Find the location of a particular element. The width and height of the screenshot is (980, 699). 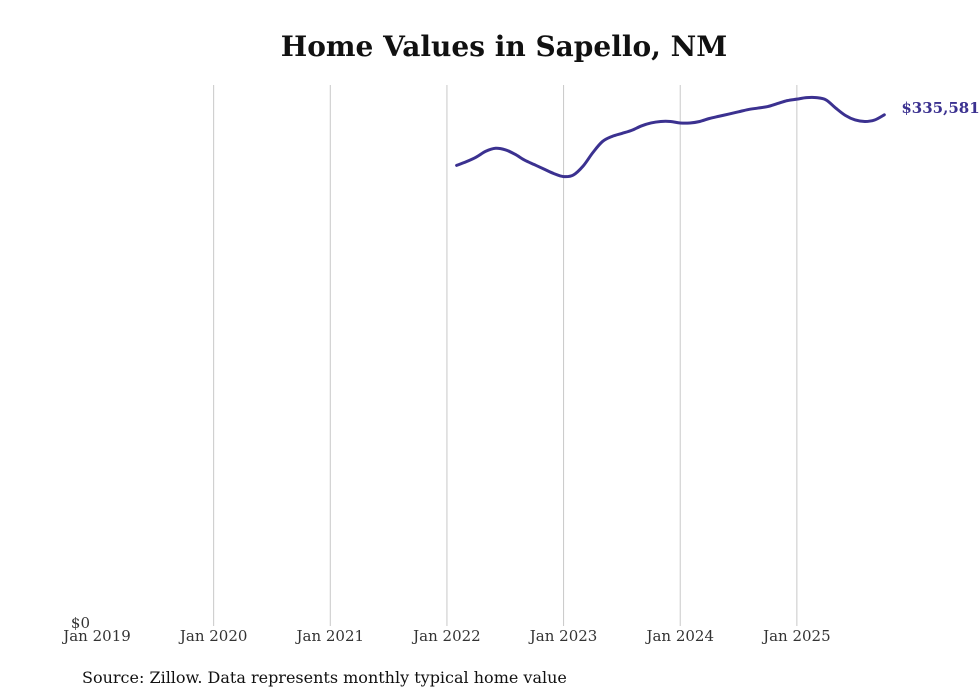

x-tick-label: Jan 2025 is located at coordinates (796, 636).